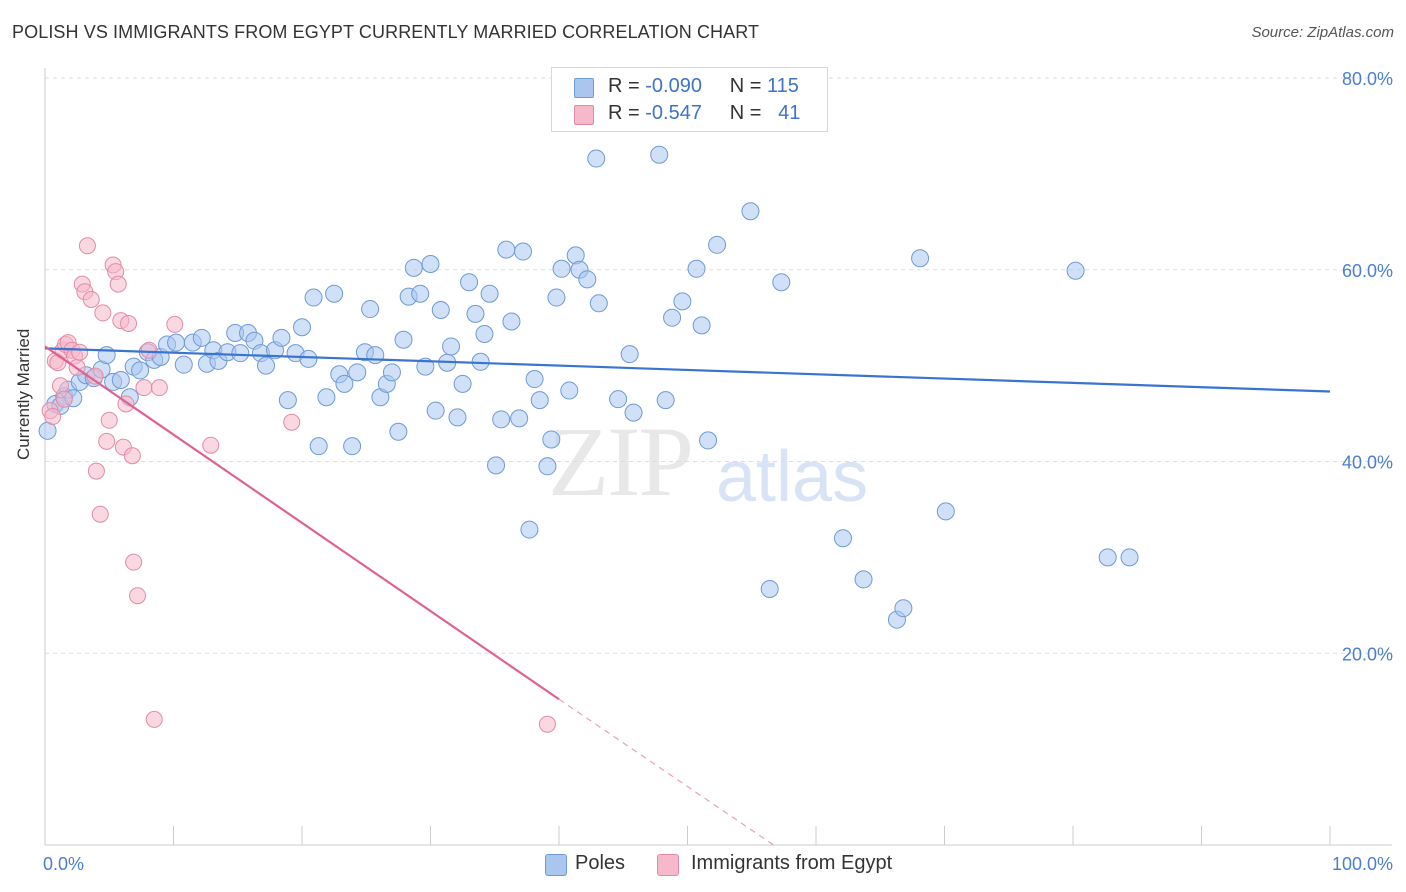 The width and height of the screenshot is (1406, 892). I want to click on correlation-legend: R = -0.090 N = 115 R = -0.547 N = 41, so click(689, 99).